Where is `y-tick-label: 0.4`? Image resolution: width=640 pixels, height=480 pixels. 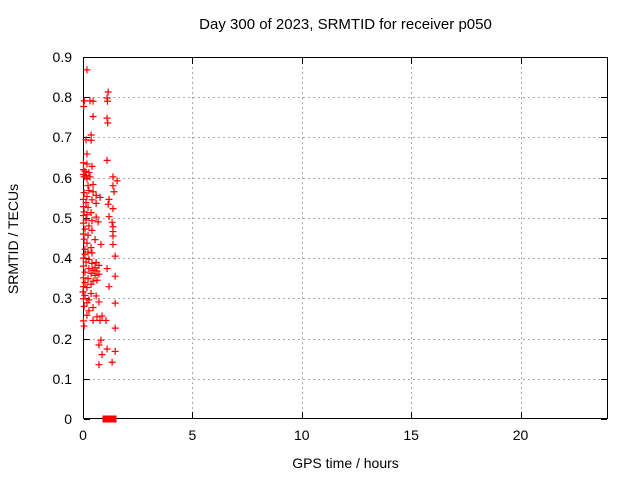 y-tick-label: 0.4 is located at coordinates (62, 258).